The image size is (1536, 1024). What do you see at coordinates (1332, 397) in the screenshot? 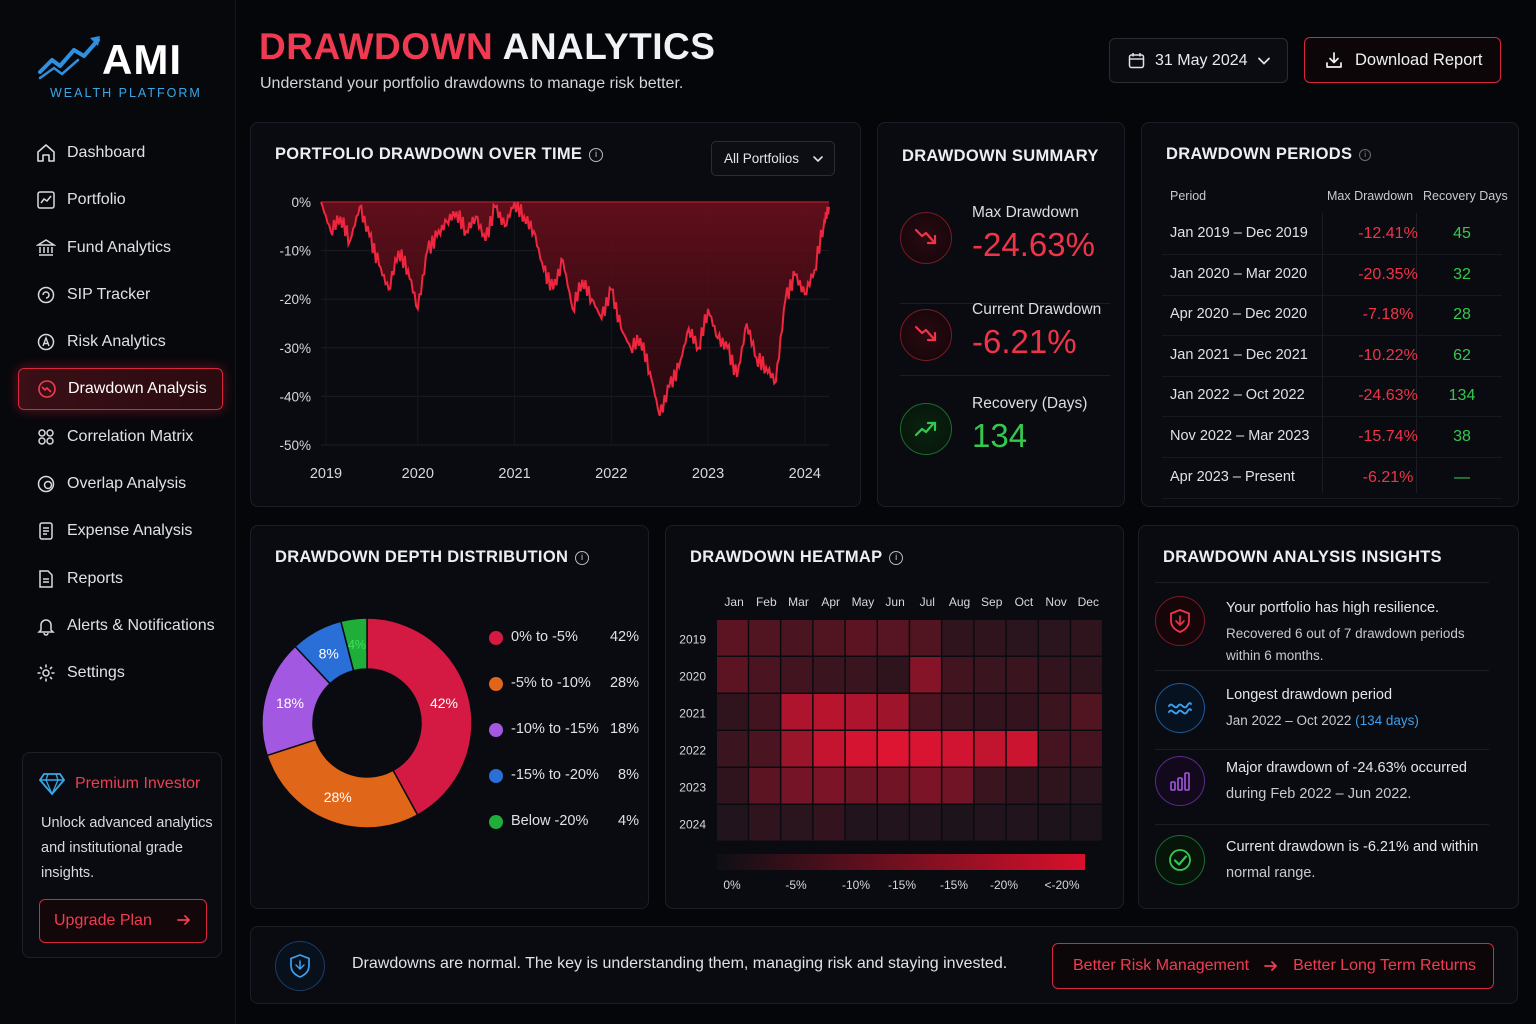
I see `table-row: Jan 2022 – Oct 2022 -24.63% 134` at bounding box center [1332, 397].